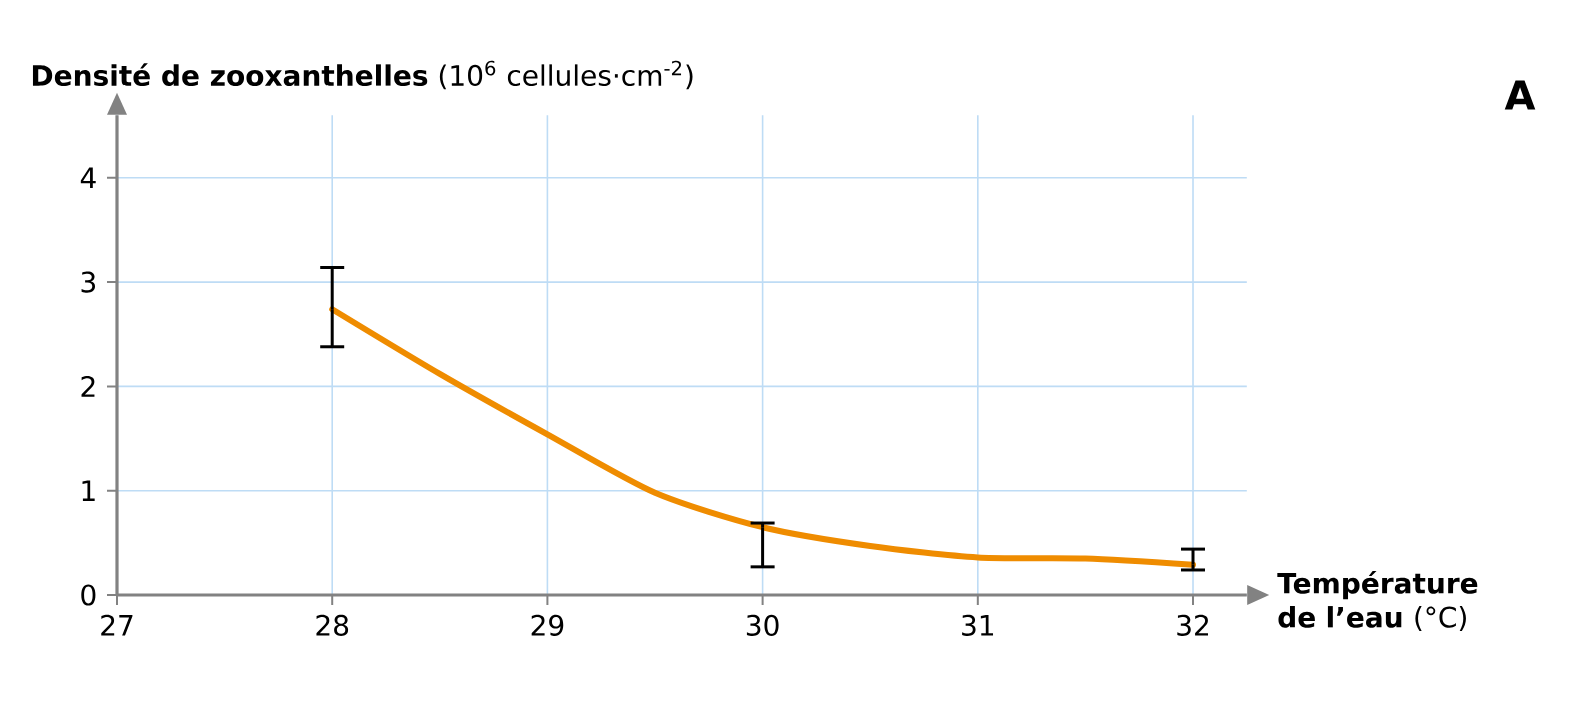 The width and height of the screenshot is (1569, 705). What do you see at coordinates (362, 75) in the screenshot?
I see `y-axis-title: Densité de zooxanthelles (10$^{6}$ cellules·cm$^{-2}$)` at bounding box center [362, 75].